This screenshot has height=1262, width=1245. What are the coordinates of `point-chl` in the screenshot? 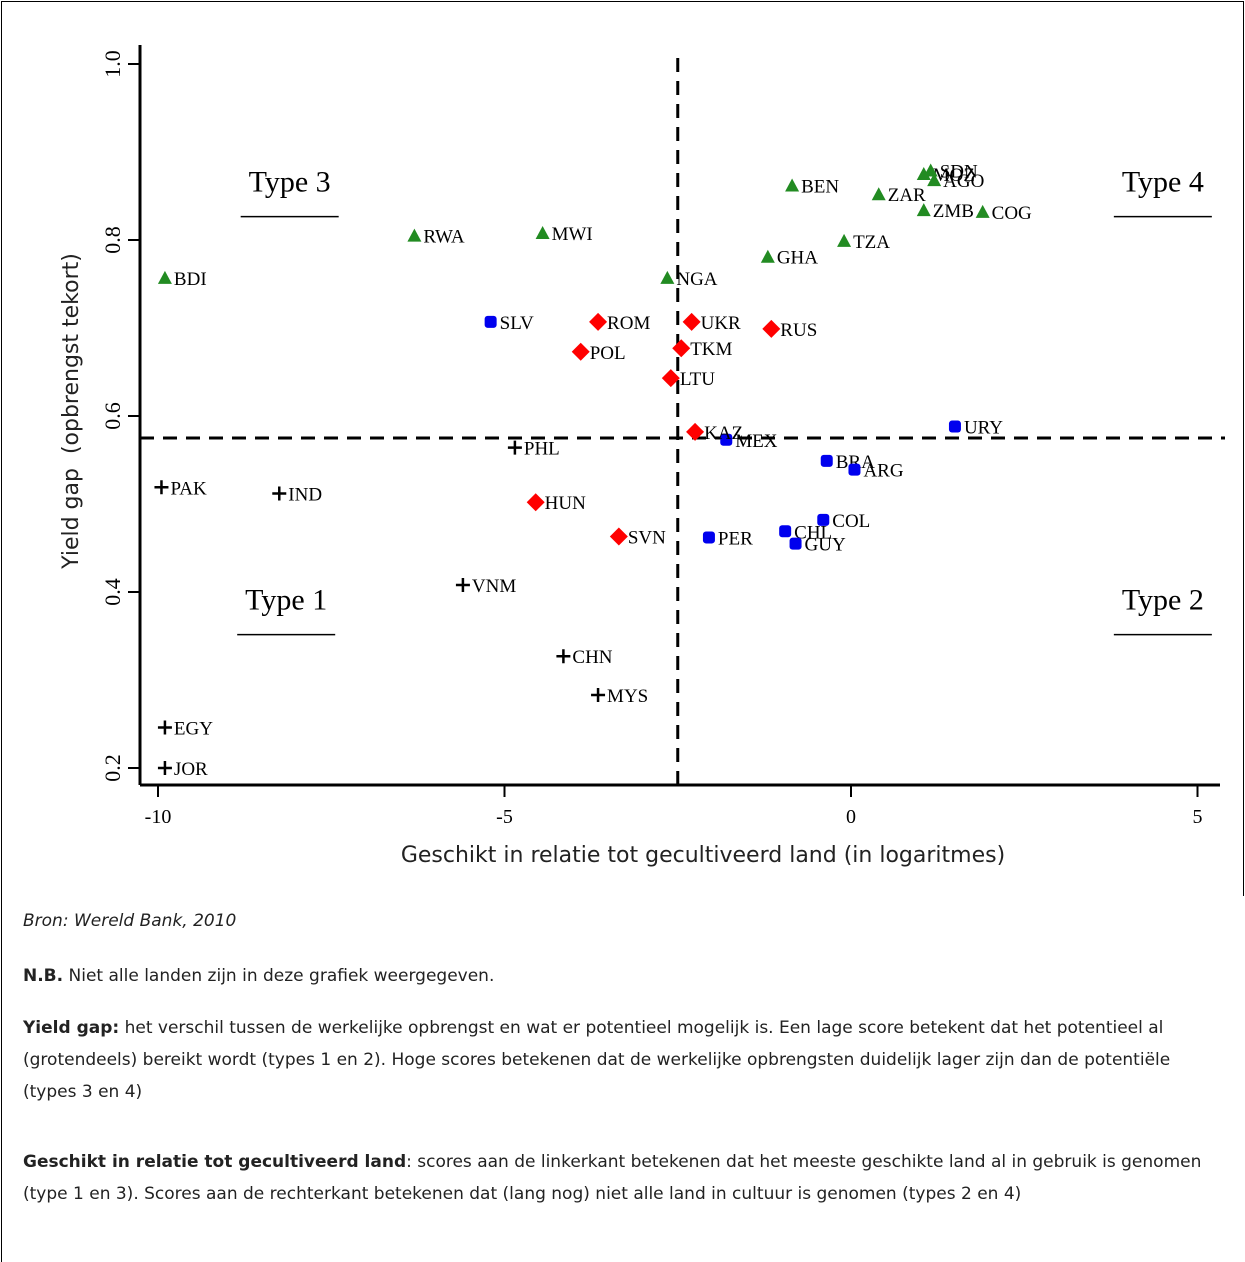 It's located at (785, 531).